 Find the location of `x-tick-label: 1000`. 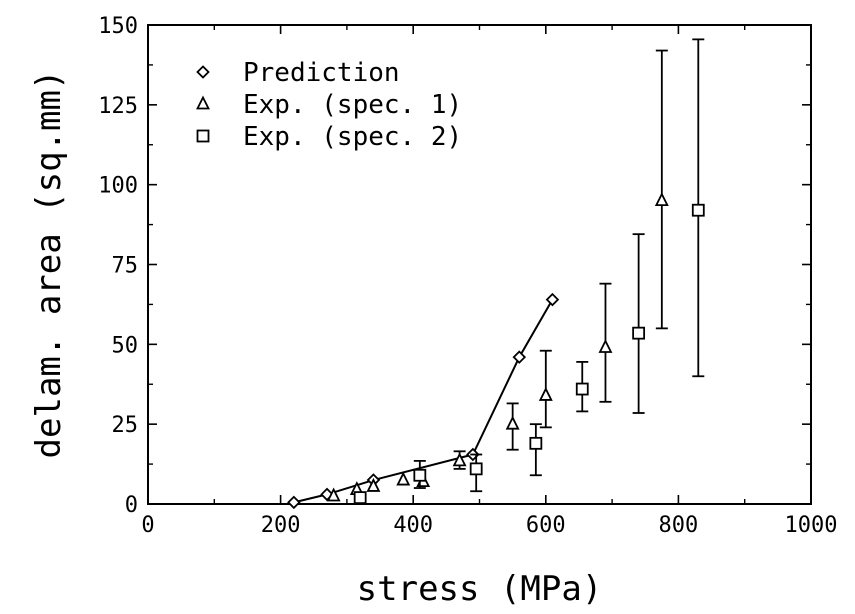

x-tick-label: 1000 is located at coordinates (811, 525).